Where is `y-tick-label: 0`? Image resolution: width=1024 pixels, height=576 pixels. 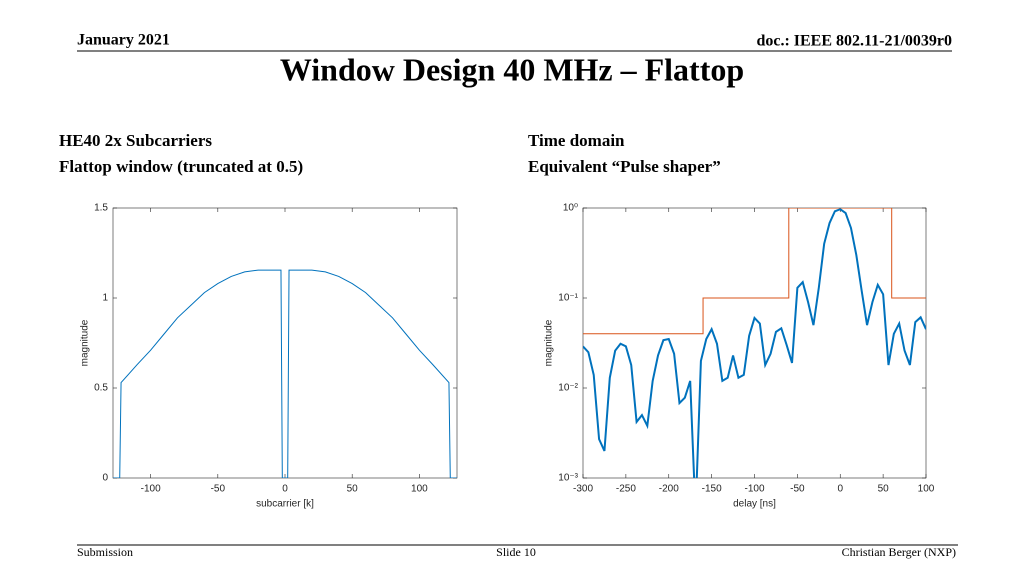
y-tick-label: 0 is located at coordinates (105, 478).